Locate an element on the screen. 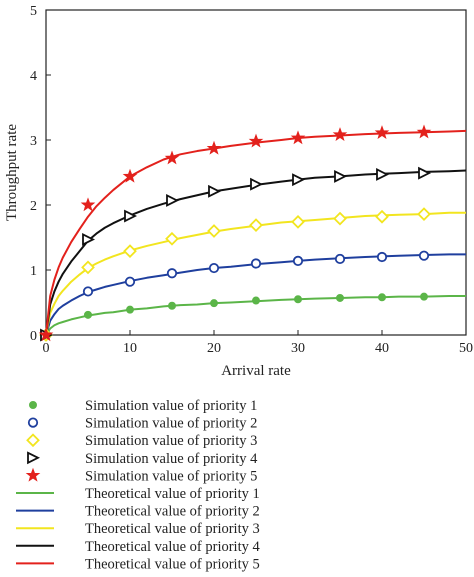 Image resolution: width=474 pixels, height=577 pixels. legend-item-sim-priority-2: Simulation value of priority 2 is located at coordinates (142, 424).